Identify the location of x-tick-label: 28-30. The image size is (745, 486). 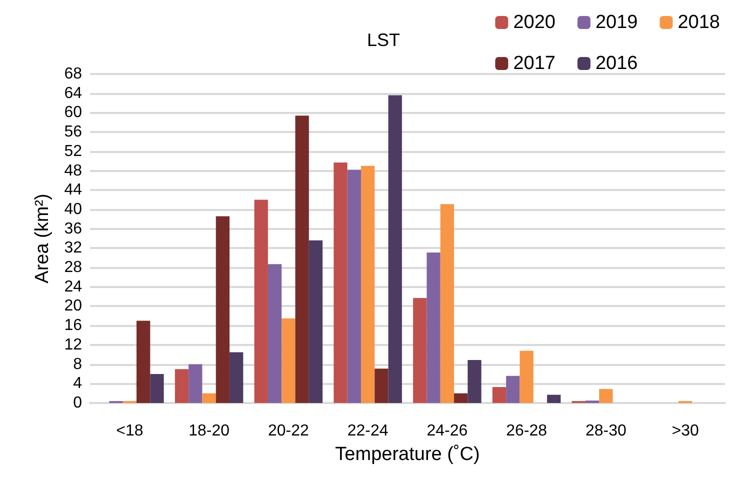
(605, 431).